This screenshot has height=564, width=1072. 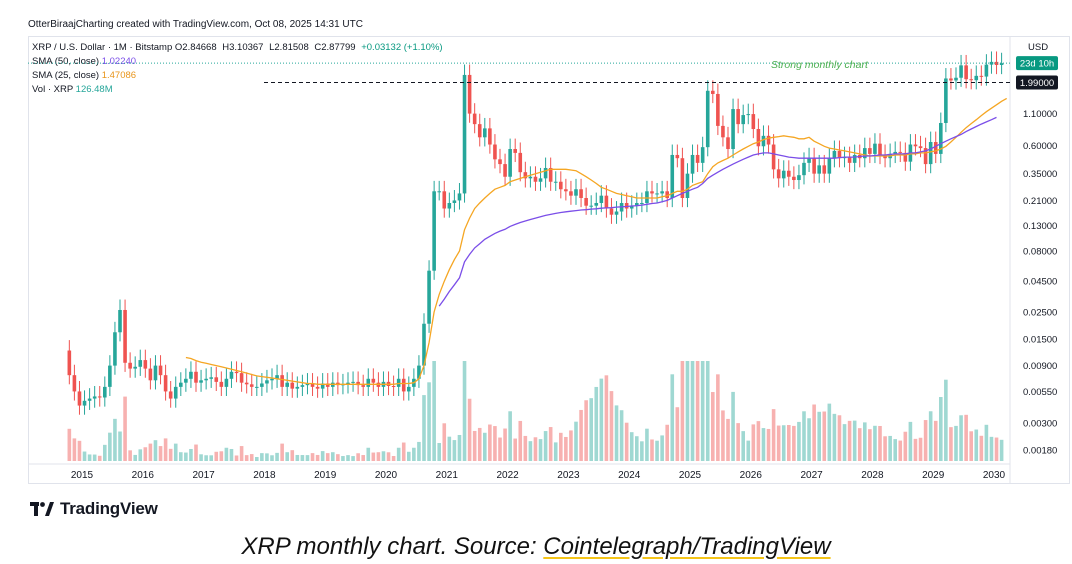 I want to click on y-tick-label: 0.00180, so click(x=1040, y=451).